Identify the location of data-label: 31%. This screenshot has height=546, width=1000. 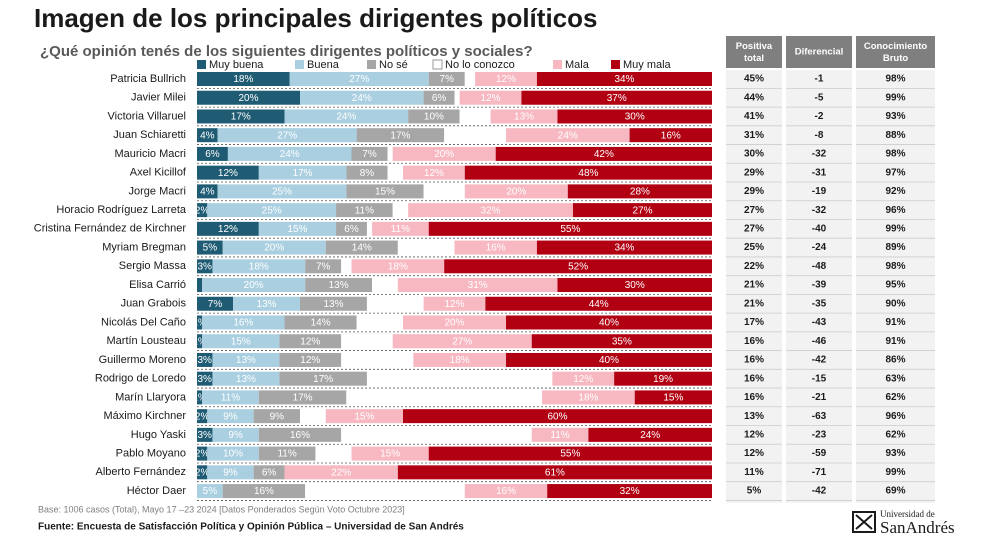
(478, 285).